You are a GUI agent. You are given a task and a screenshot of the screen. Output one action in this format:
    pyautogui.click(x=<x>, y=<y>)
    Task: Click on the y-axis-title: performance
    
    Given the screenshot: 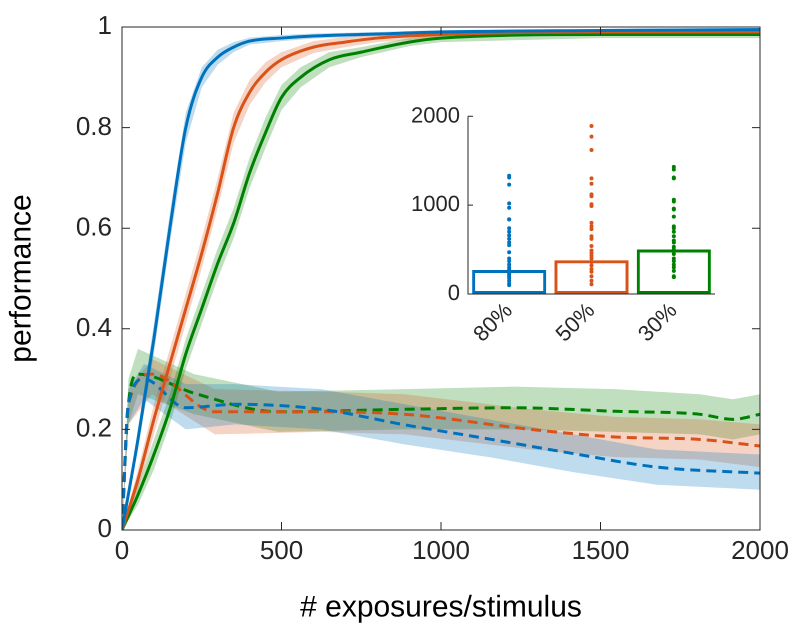 What is the action you would take?
    pyautogui.click(x=21, y=278)
    